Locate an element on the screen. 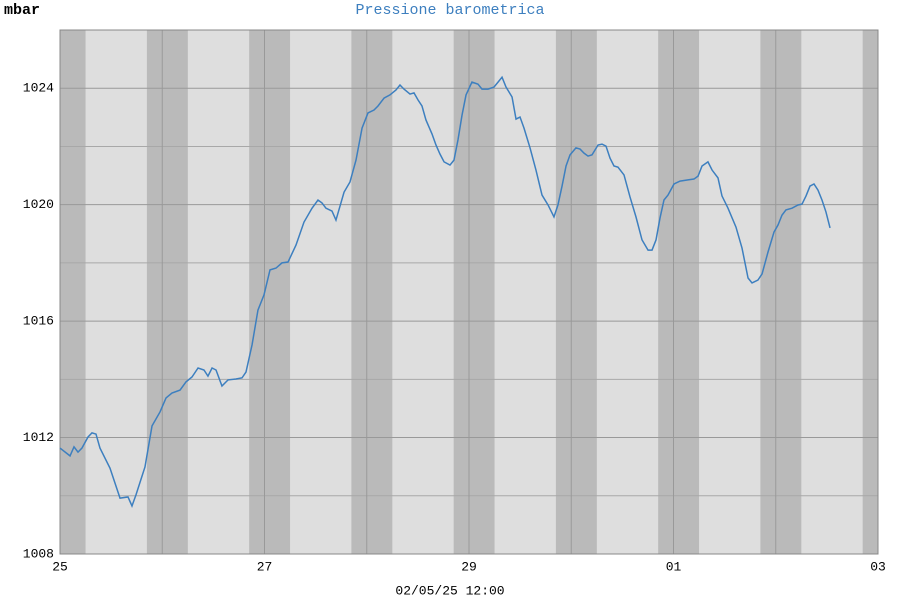 The width and height of the screenshot is (900, 600). y-tick-label: 1008 is located at coordinates (38, 553).